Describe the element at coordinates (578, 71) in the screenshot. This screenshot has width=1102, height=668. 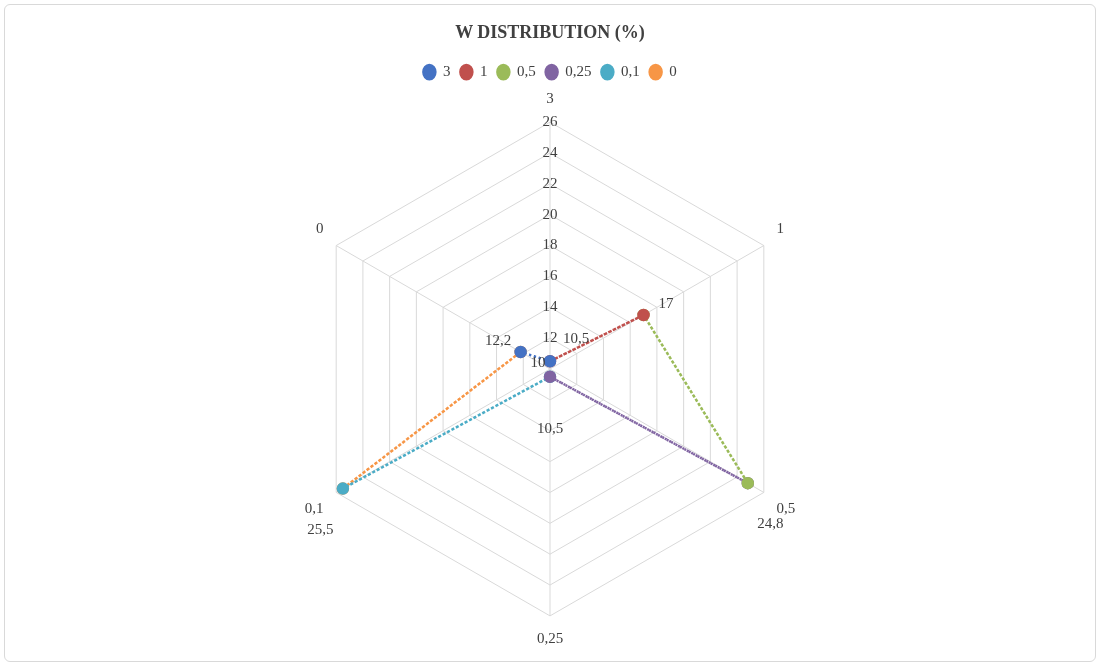
I see `legend-label: 0,25` at that location.